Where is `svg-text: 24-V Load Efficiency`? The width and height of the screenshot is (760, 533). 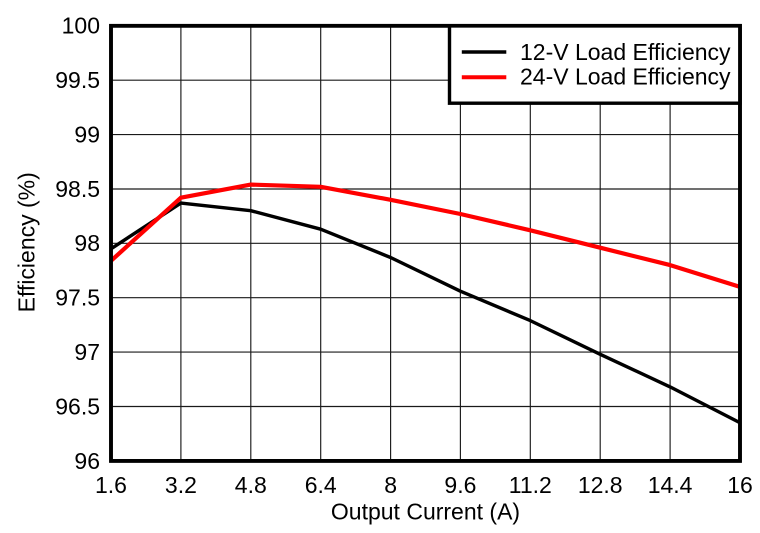
svg-text: 24-V Load Efficiency is located at coordinates (625, 77).